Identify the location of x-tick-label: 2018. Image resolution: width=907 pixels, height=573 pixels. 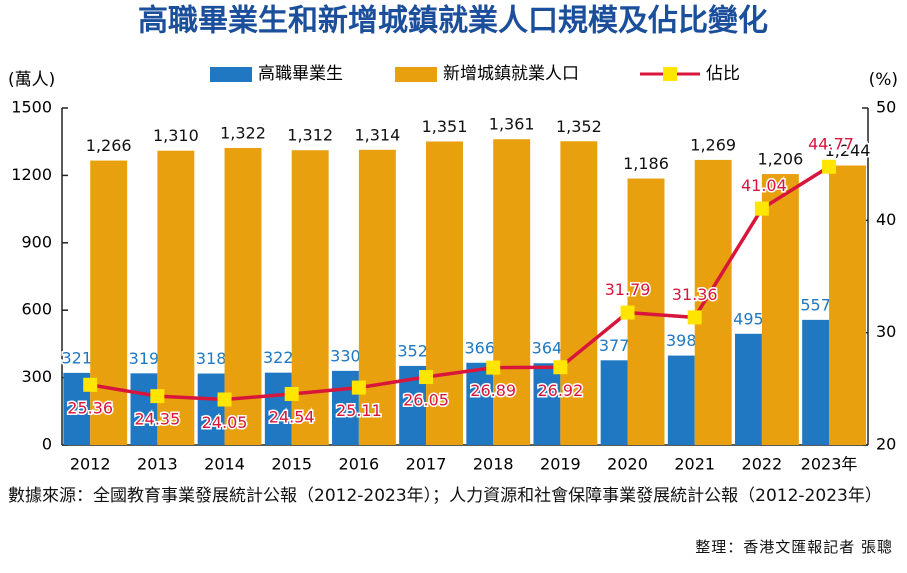
(493, 464).